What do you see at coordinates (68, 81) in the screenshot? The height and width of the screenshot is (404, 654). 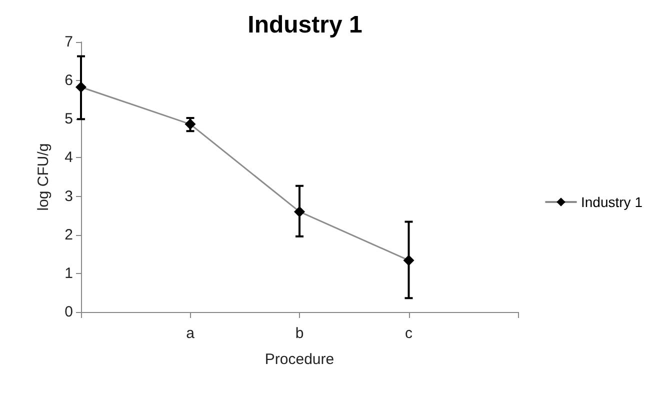 I see `y-tick-label: 6` at bounding box center [68, 81].